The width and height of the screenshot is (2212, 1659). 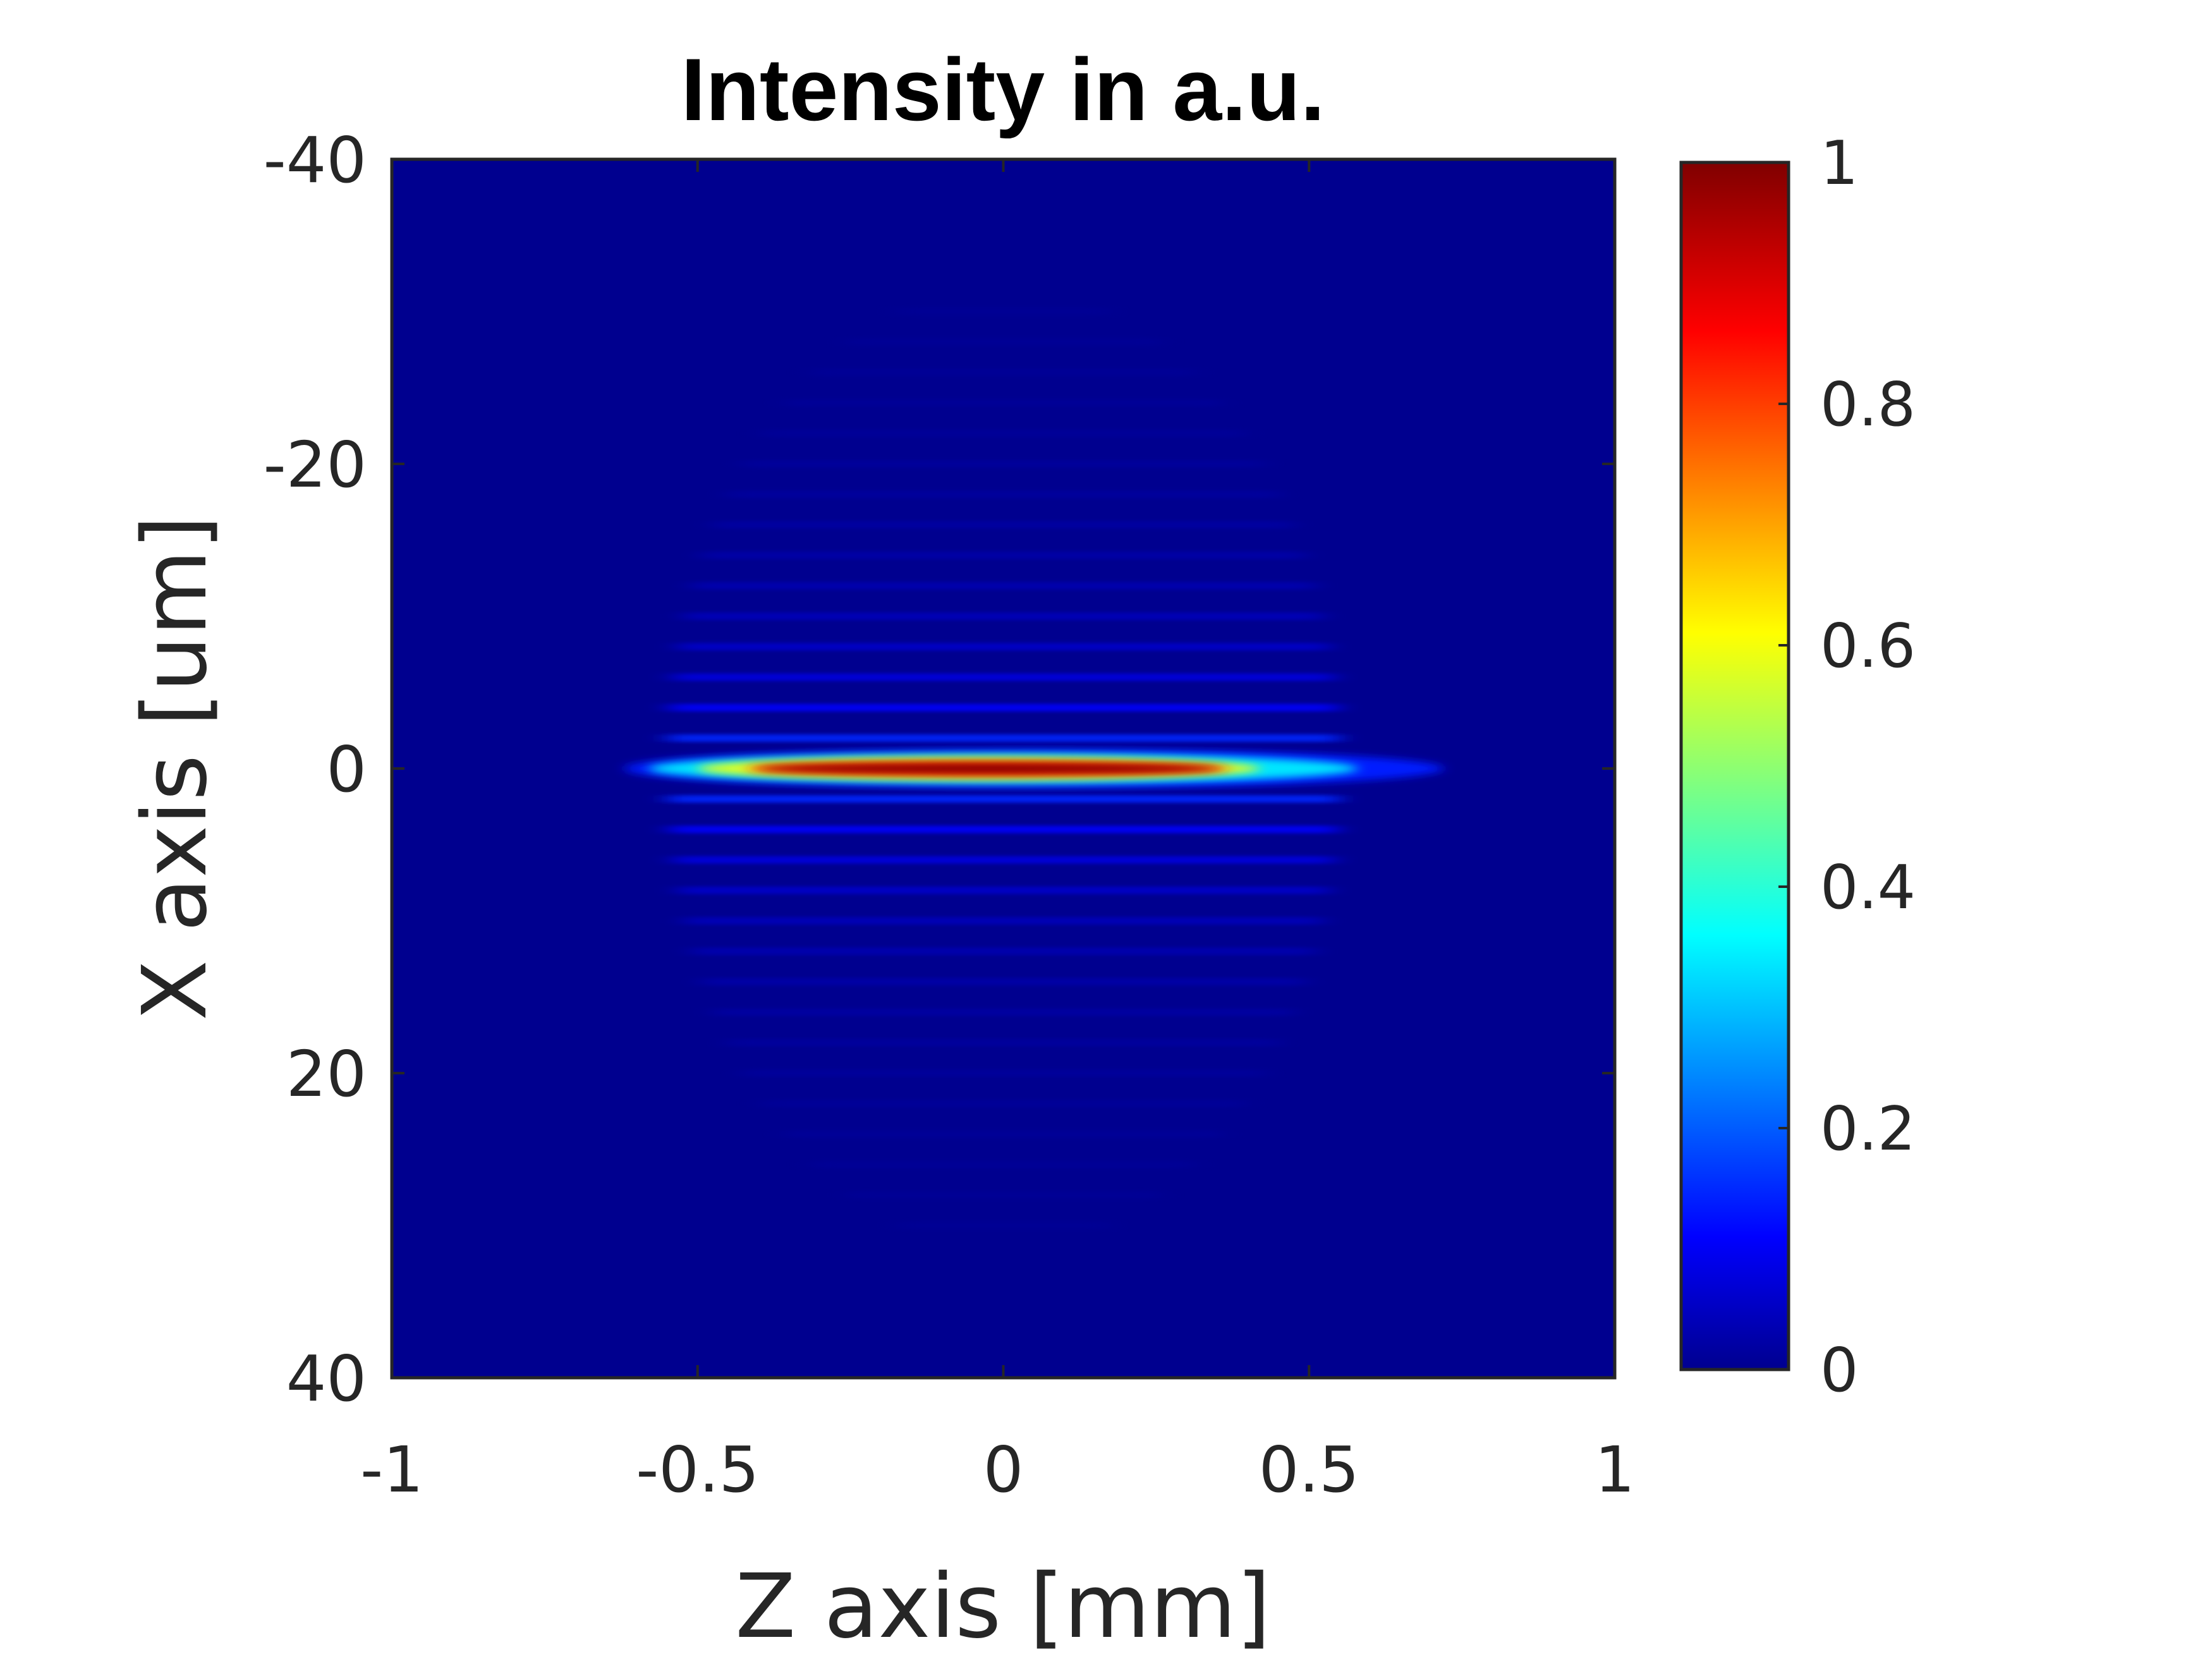 I want to click on y-tick-label: 0, so click(x=346, y=769).